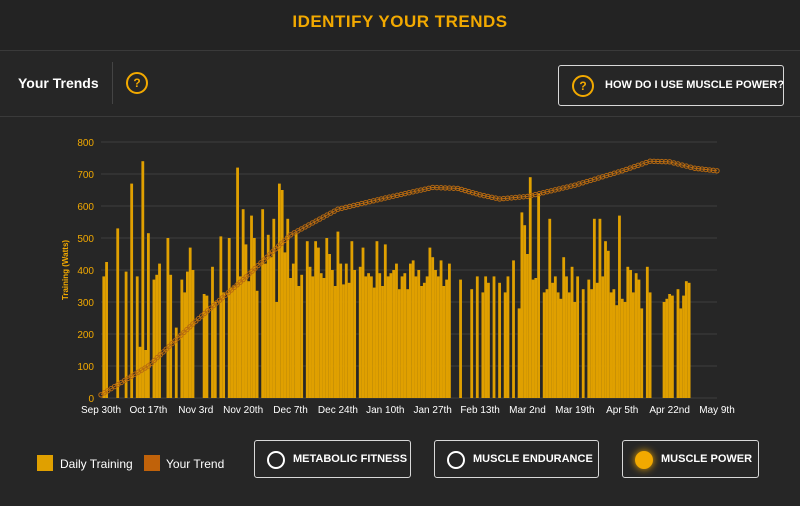 Image resolution: width=800 pixels, height=506 pixels. What do you see at coordinates (644, 460) in the screenshot?
I see `muscle-power-radio-icon` at bounding box center [644, 460].